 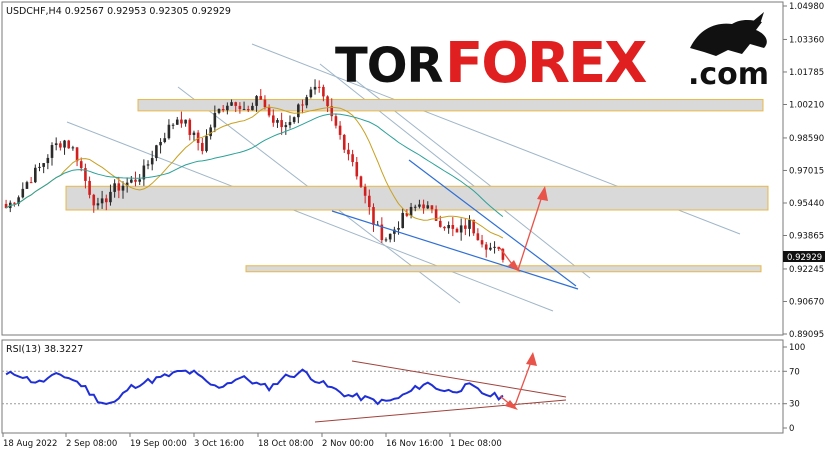 I want to click on rsi-forecast-arrows, so click(x=518, y=381).